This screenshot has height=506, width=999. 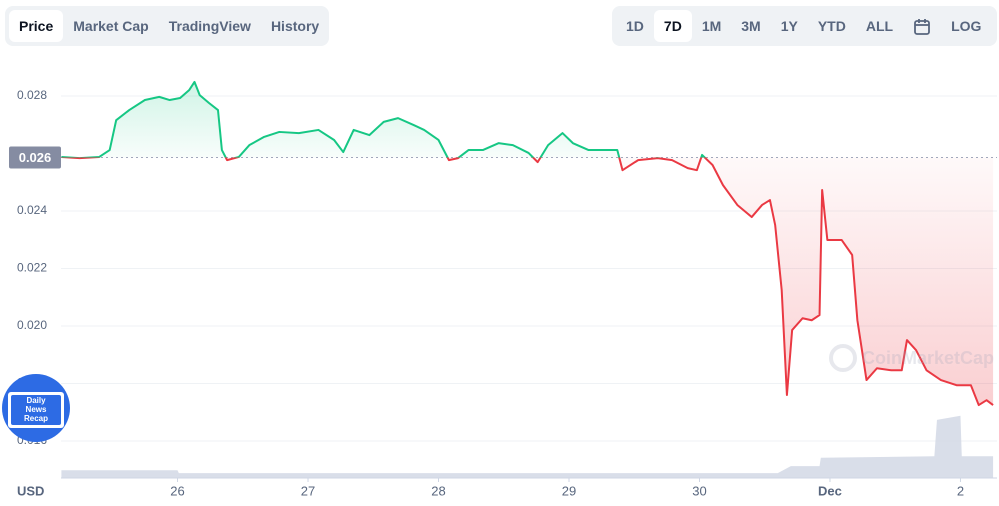 What do you see at coordinates (32, 95) in the screenshot?
I see `y-tick-label: 0.028` at bounding box center [32, 95].